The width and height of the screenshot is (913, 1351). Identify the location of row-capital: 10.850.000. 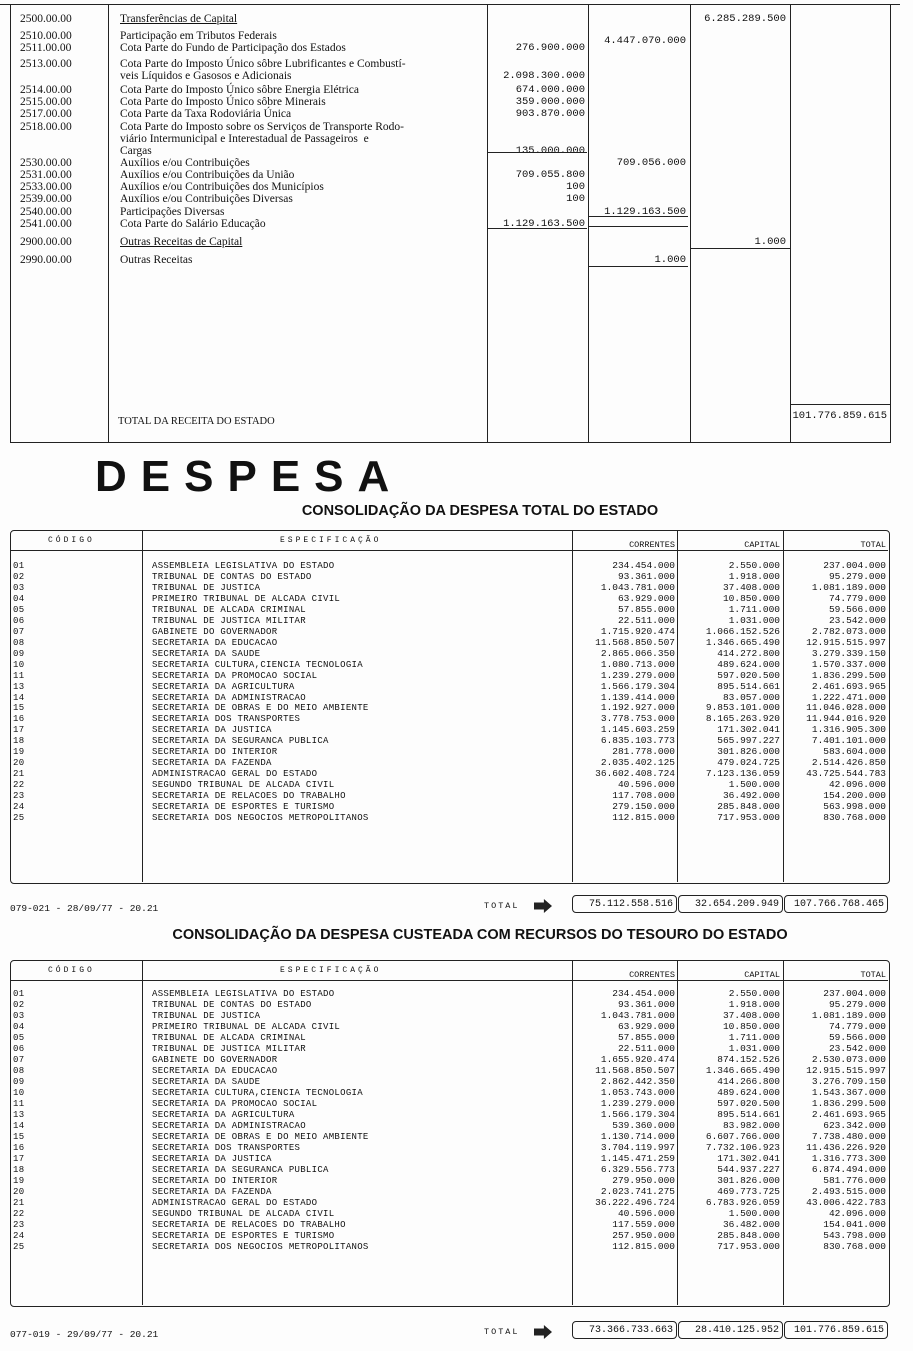
(751, 598).